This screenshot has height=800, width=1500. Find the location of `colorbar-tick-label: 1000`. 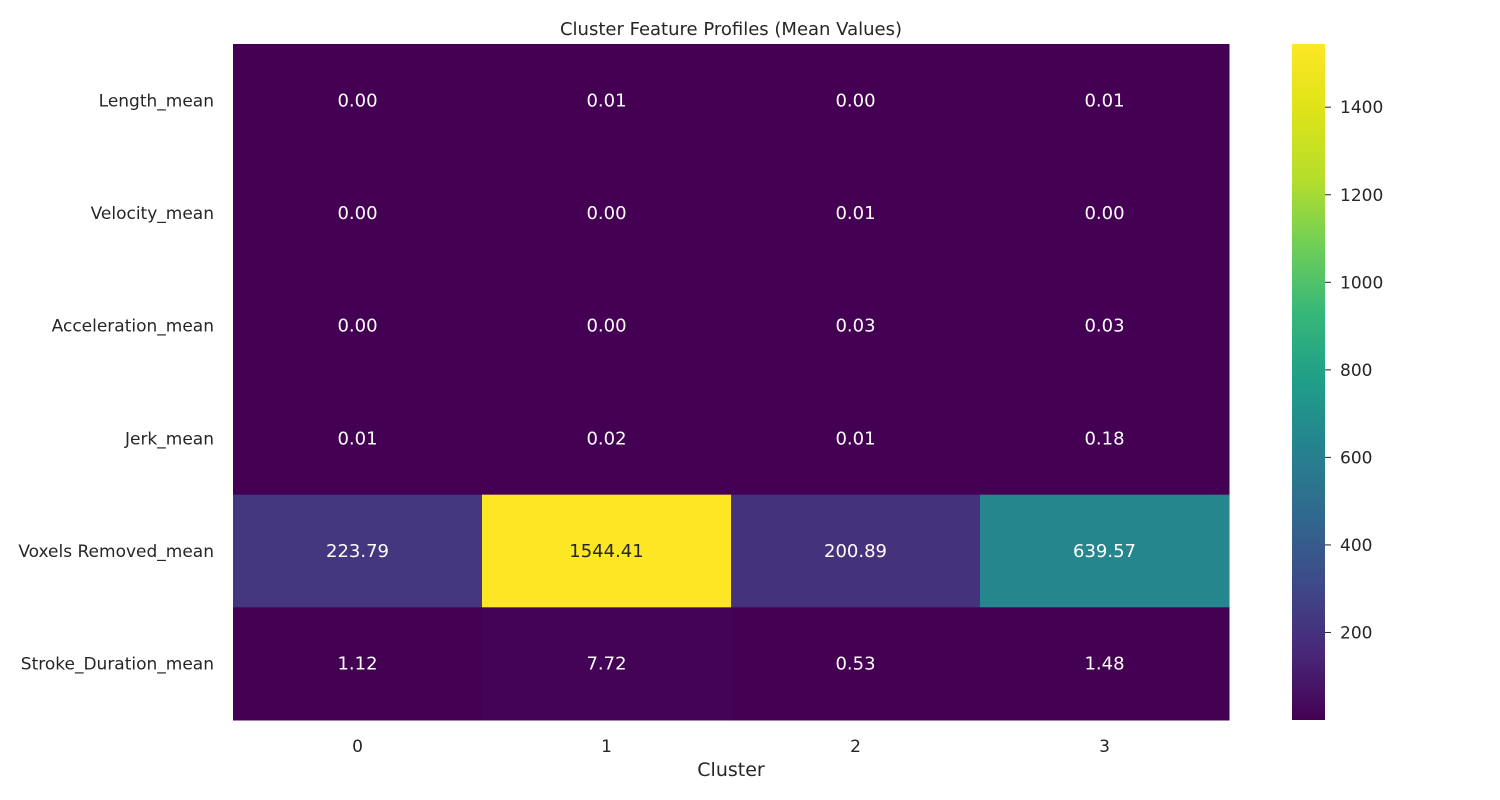

colorbar-tick-label: 1000 is located at coordinates (1361, 283).